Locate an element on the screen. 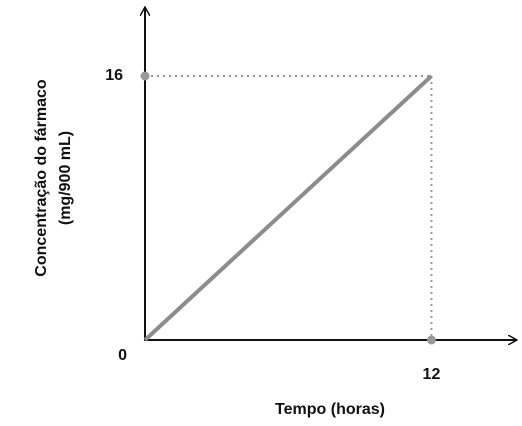 This screenshot has width=522, height=426. x-axis-label: Tempo (horas) is located at coordinates (330, 409).